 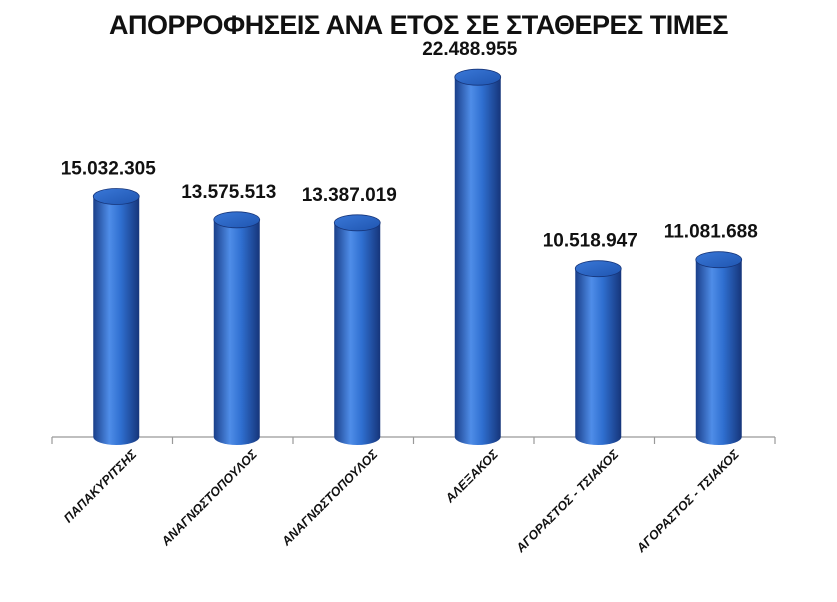 I want to click on chart-title: ΑΠΟΡΡΟΦΗΣΕΙΣ ΑΝΑ ΕΤΟΣ ΣΕ ΣΤΑΘΕΡΕΣ ΤΙΜΕΣ, so click(x=418, y=25).